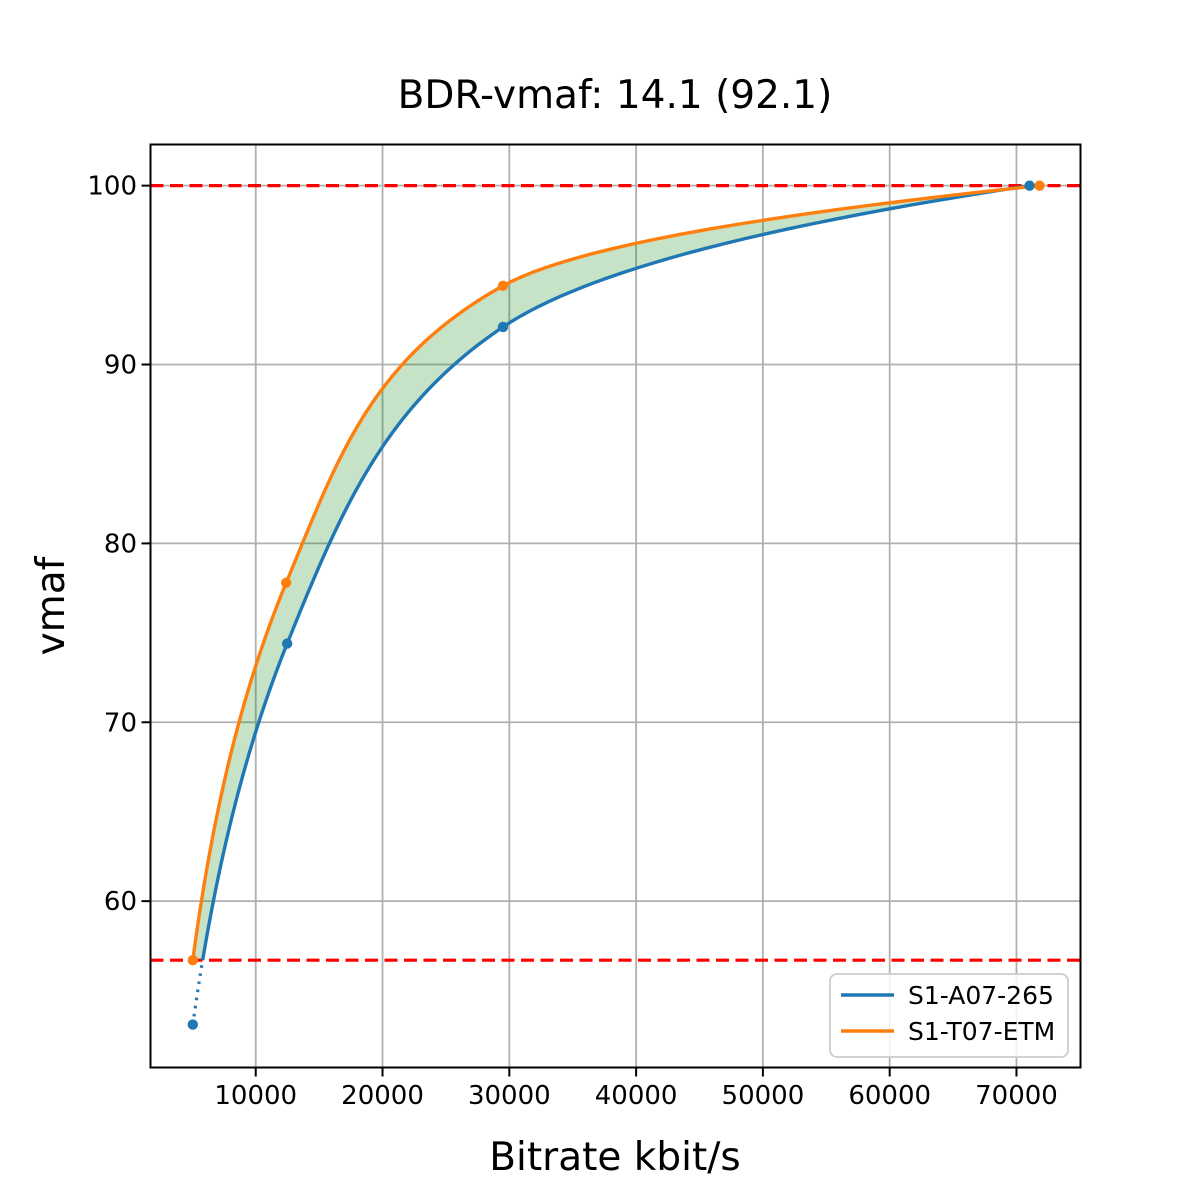  Describe the element at coordinates (763, 1096) in the screenshot. I see `x-tick-label: 50000` at that location.